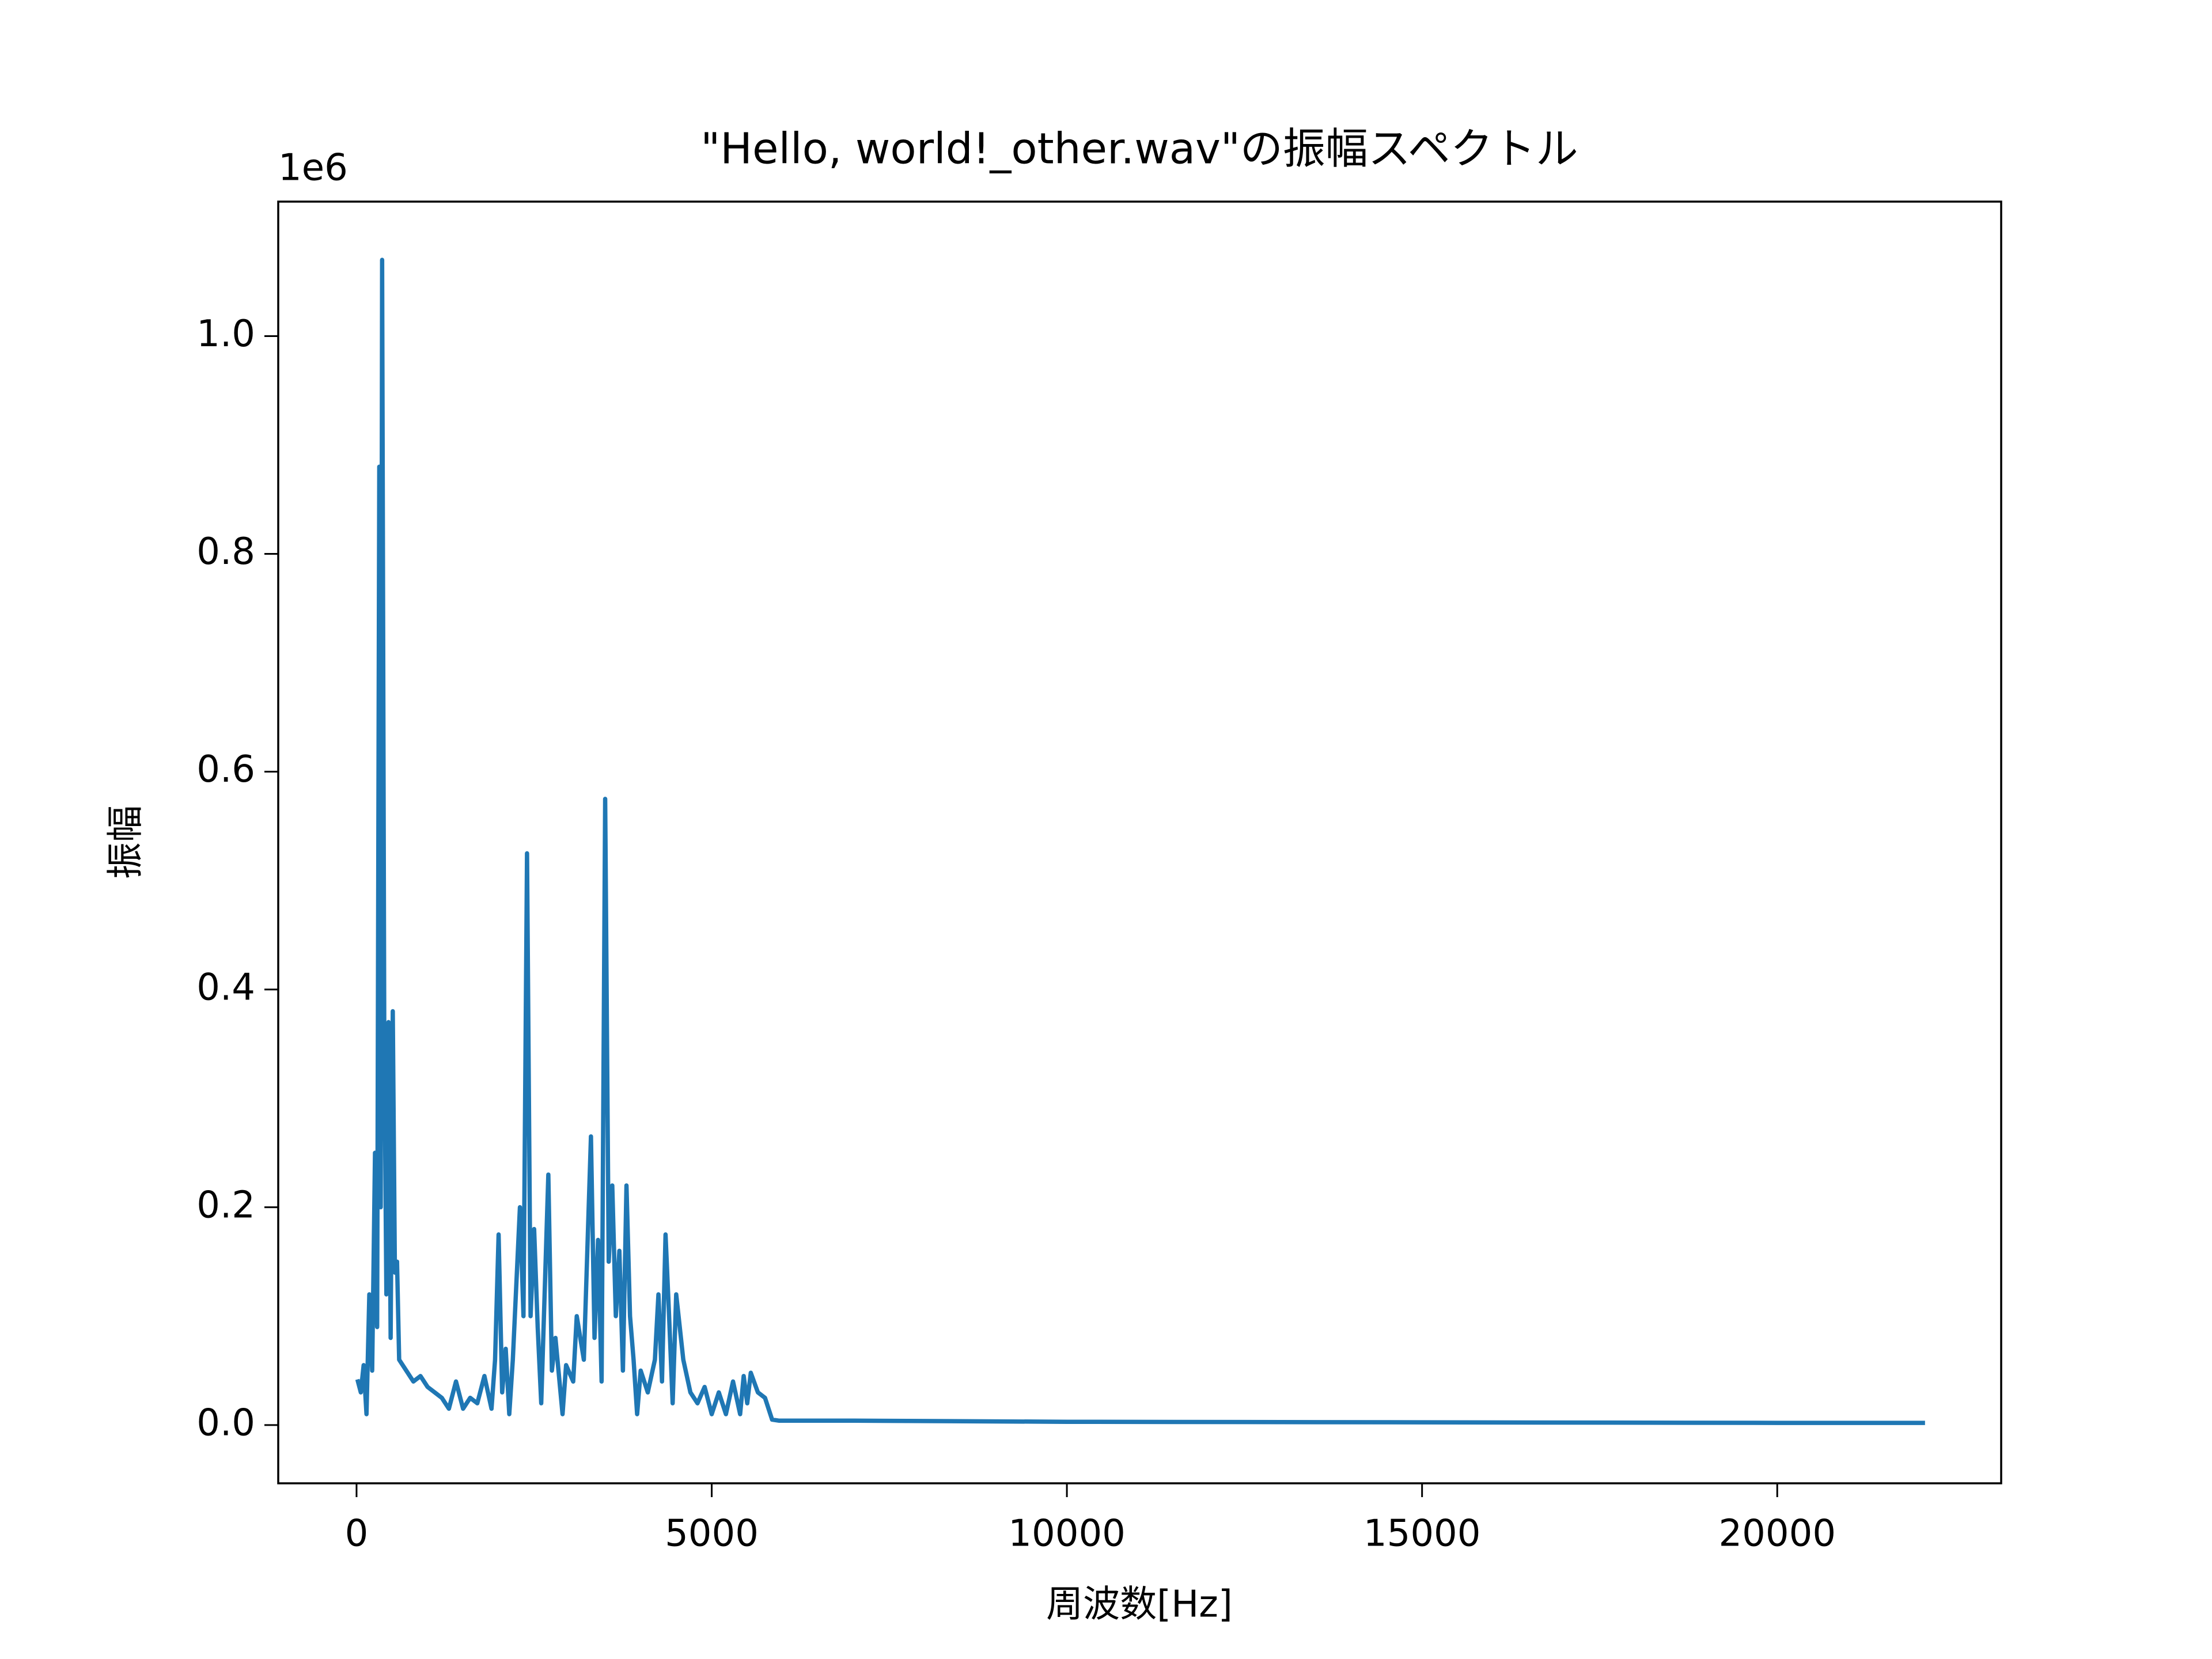 Image resolution: width=2212 pixels, height=1659 pixels. Describe the element at coordinates (313, 168) in the screenshot. I see `y-offset-label: 1e6` at that location.